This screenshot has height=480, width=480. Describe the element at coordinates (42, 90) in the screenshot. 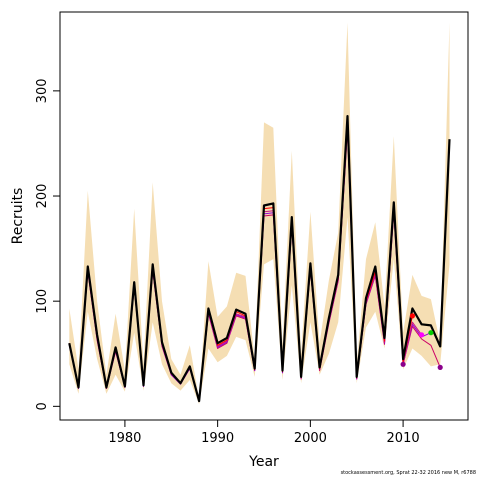

I see `y-tick-label-300: 300` at that location.